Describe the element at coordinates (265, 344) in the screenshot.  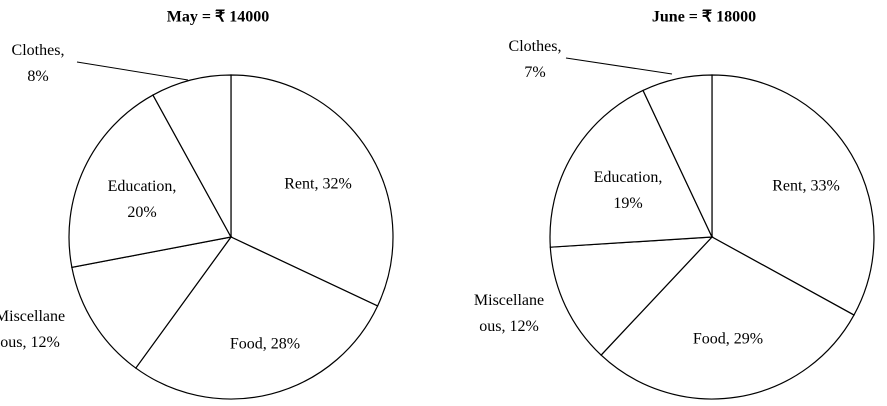
I see `data-label: Food, 28%` at that location.